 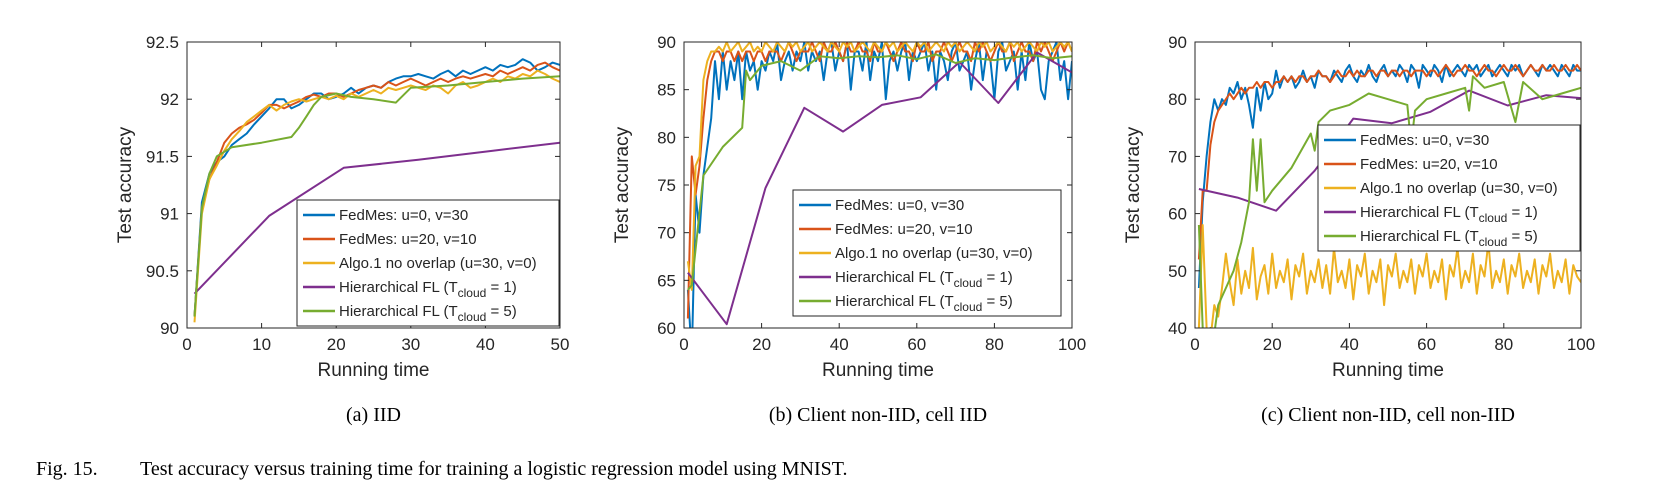 What do you see at coordinates (666, 280) in the screenshot?
I see `y-tick-label: 65` at bounding box center [666, 280].